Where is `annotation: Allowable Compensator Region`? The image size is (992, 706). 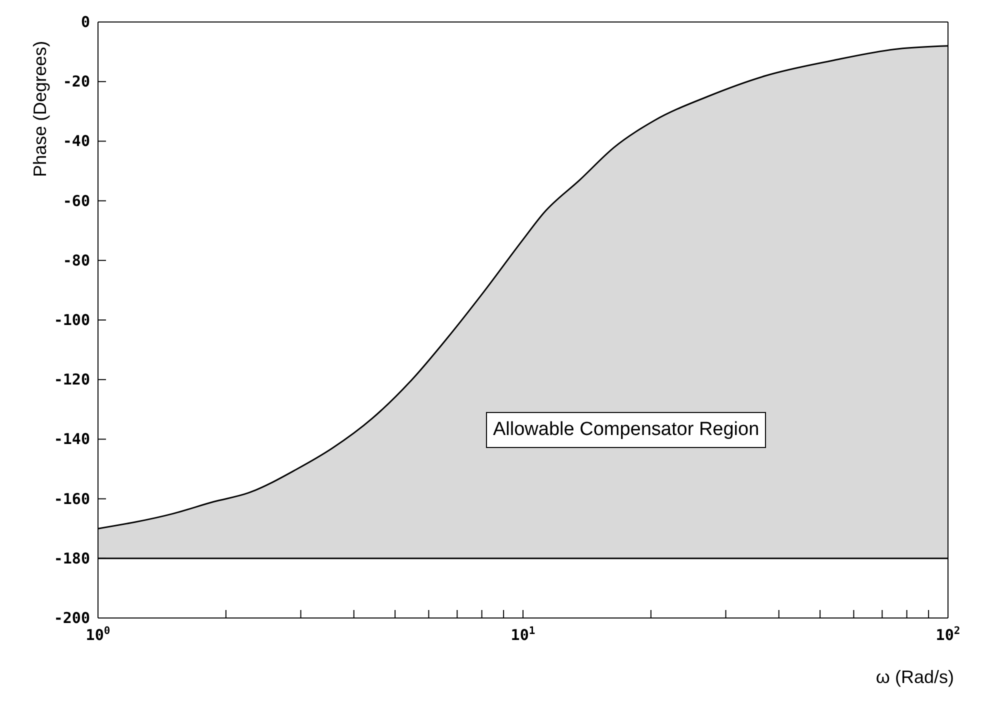
annotation: Allowable Compensator Region is located at coordinates (626, 430).